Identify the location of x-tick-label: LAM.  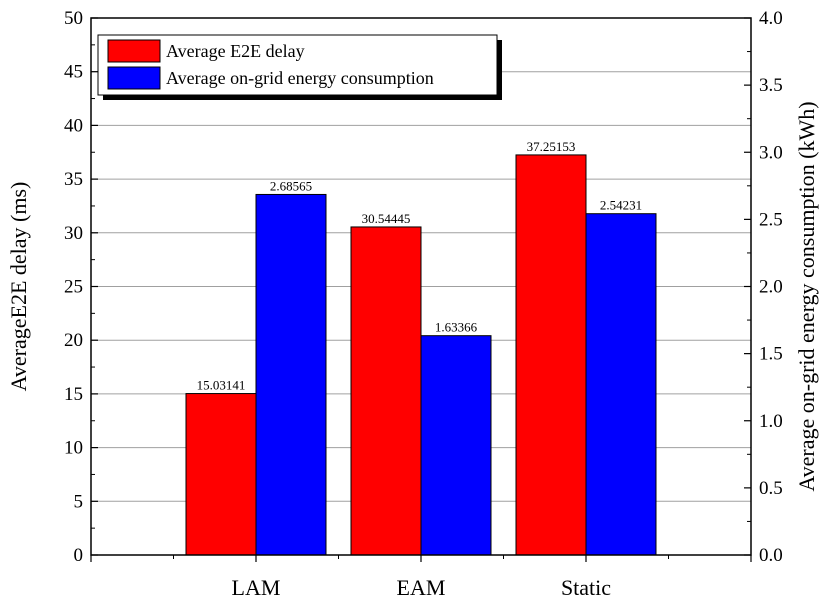
(256, 587).